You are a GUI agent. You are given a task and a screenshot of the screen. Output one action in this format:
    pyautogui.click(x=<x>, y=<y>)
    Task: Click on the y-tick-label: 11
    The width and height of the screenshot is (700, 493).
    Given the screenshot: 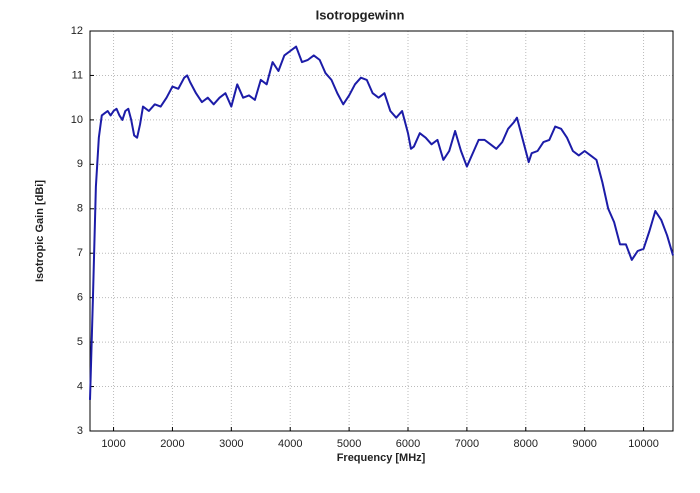 What is the action you would take?
    pyautogui.click(x=77, y=75)
    